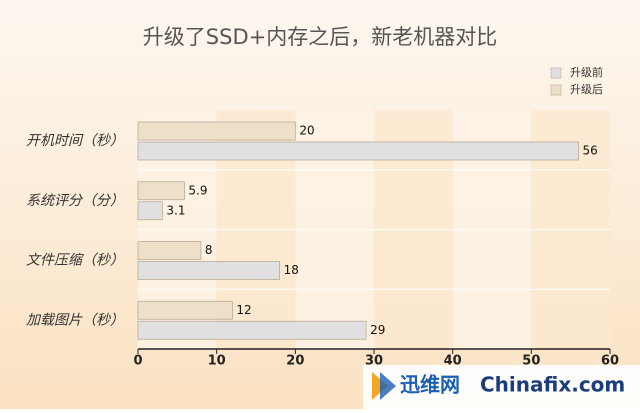 This screenshot has height=413, width=640. I want to click on x-tick-label: 50, so click(531, 361).